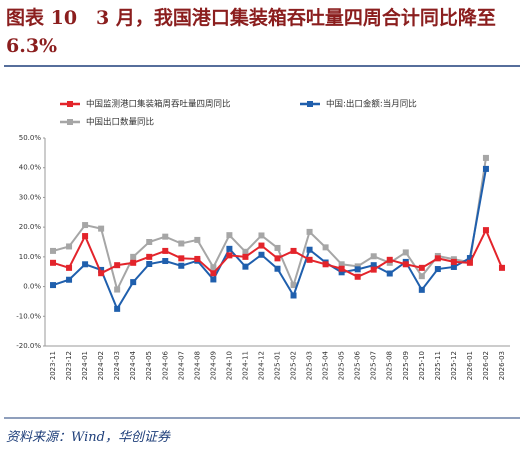 This screenshot has height=450, width=524. Describe the element at coordinates (120, 122) in the screenshot. I see `legend-label: 中国出口数量同比` at that location.